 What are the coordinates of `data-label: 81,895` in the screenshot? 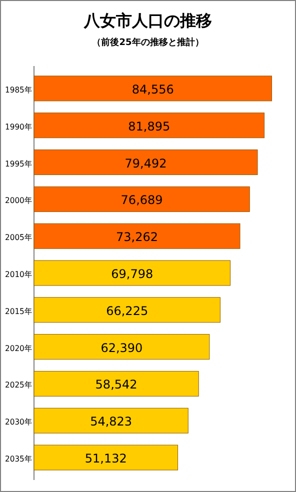 It's located at (149, 126).